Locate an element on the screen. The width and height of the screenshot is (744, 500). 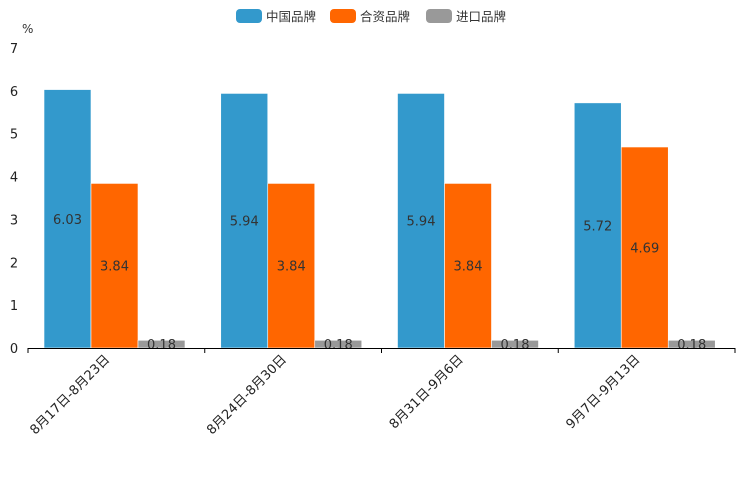
data-label: 5.72 is located at coordinates (597, 226).